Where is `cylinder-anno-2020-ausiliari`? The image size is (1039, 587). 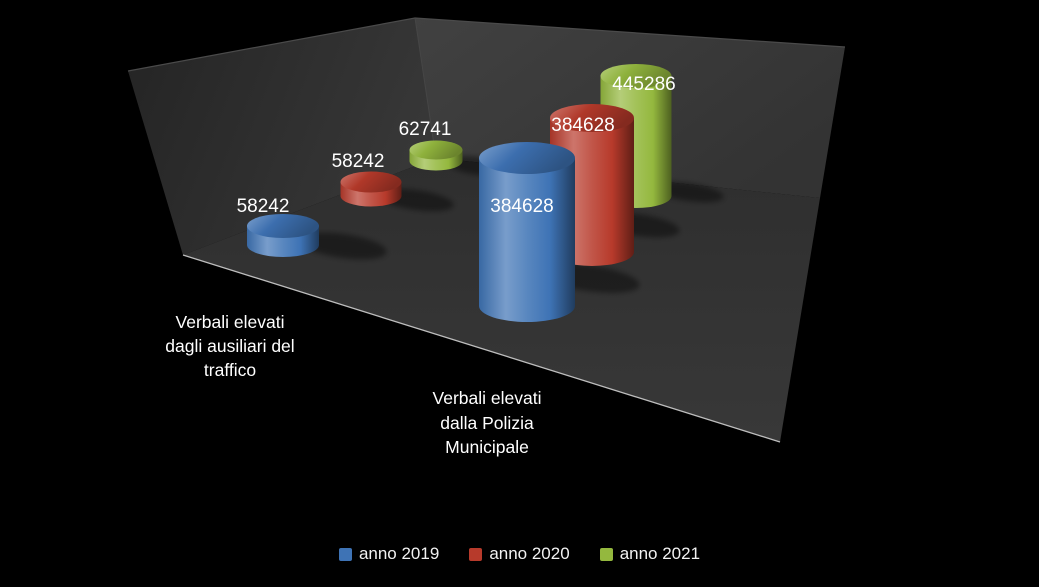
cylinder-anno-2020-ausiliari is located at coordinates (371, 189).